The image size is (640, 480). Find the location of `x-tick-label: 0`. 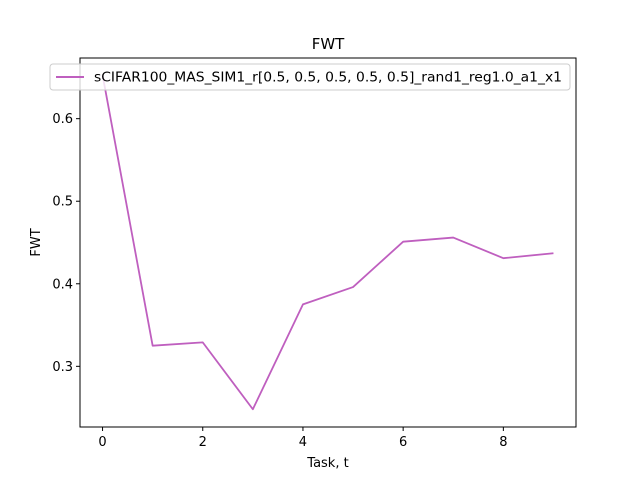

x-tick-label: 0 is located at coordinates (102, 442).